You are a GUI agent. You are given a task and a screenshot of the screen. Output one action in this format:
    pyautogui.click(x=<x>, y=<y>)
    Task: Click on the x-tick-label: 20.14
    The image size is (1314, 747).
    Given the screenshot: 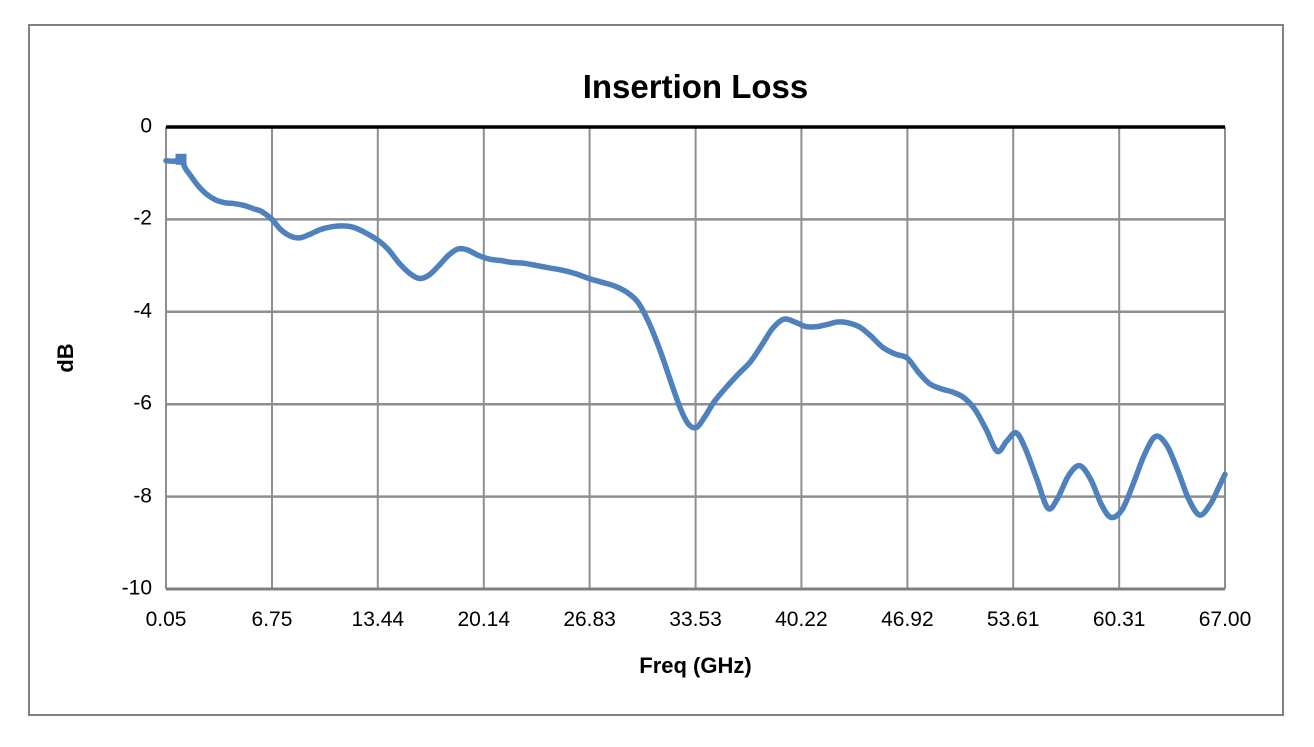 What is the action you would take?
    pyautogui.click(x=484, y=619)
    